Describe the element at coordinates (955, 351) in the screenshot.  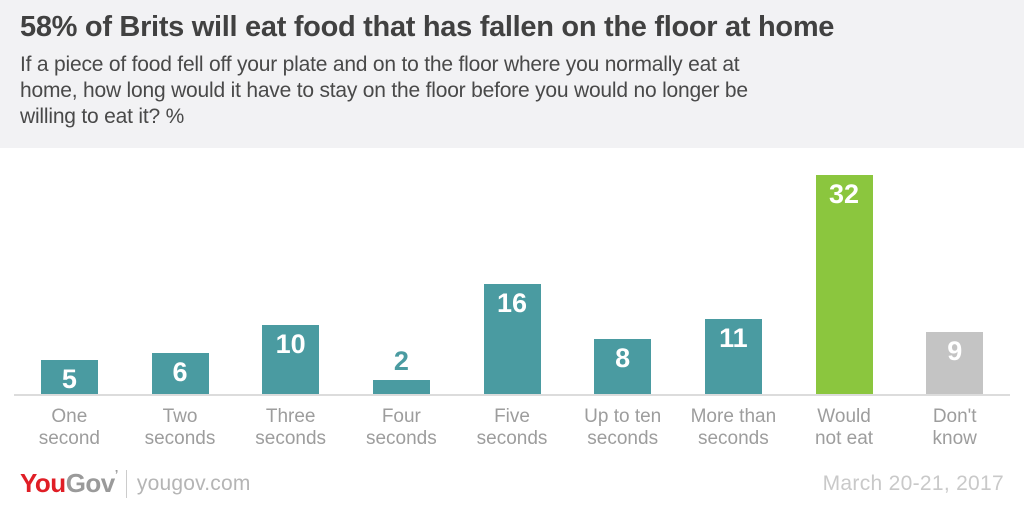
I see `bar-value-label: 9` at that location.